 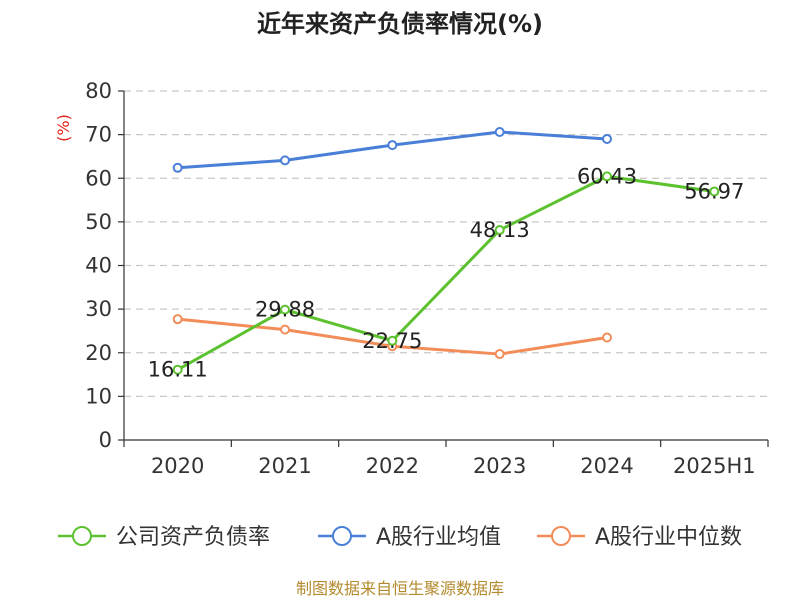 What do you see at coordinates (438, 537) in the screenshot?
I see `legend-label-1: A股行业均值` at bounding box center [438, 537].